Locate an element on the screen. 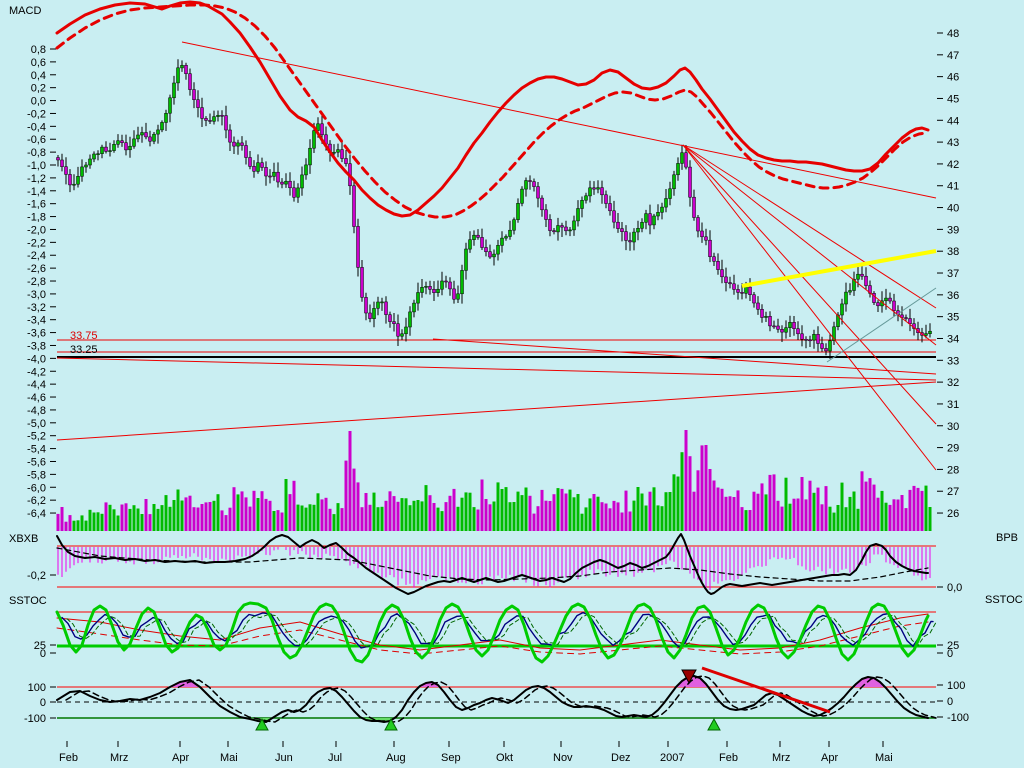  price-axis-tick-label: 41 is located at coordinates (953, 187).